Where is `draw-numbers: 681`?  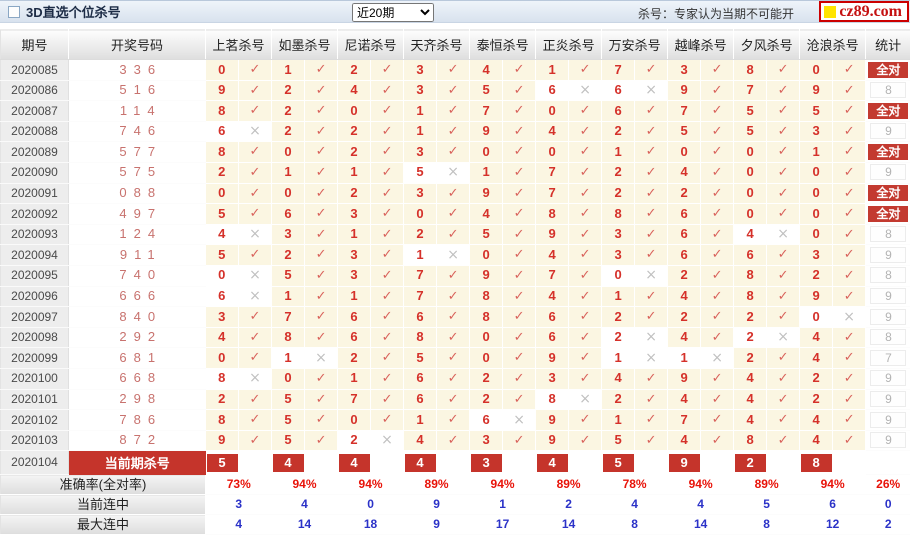
draw-numbers: 681 is located at coordinates (137, 358).